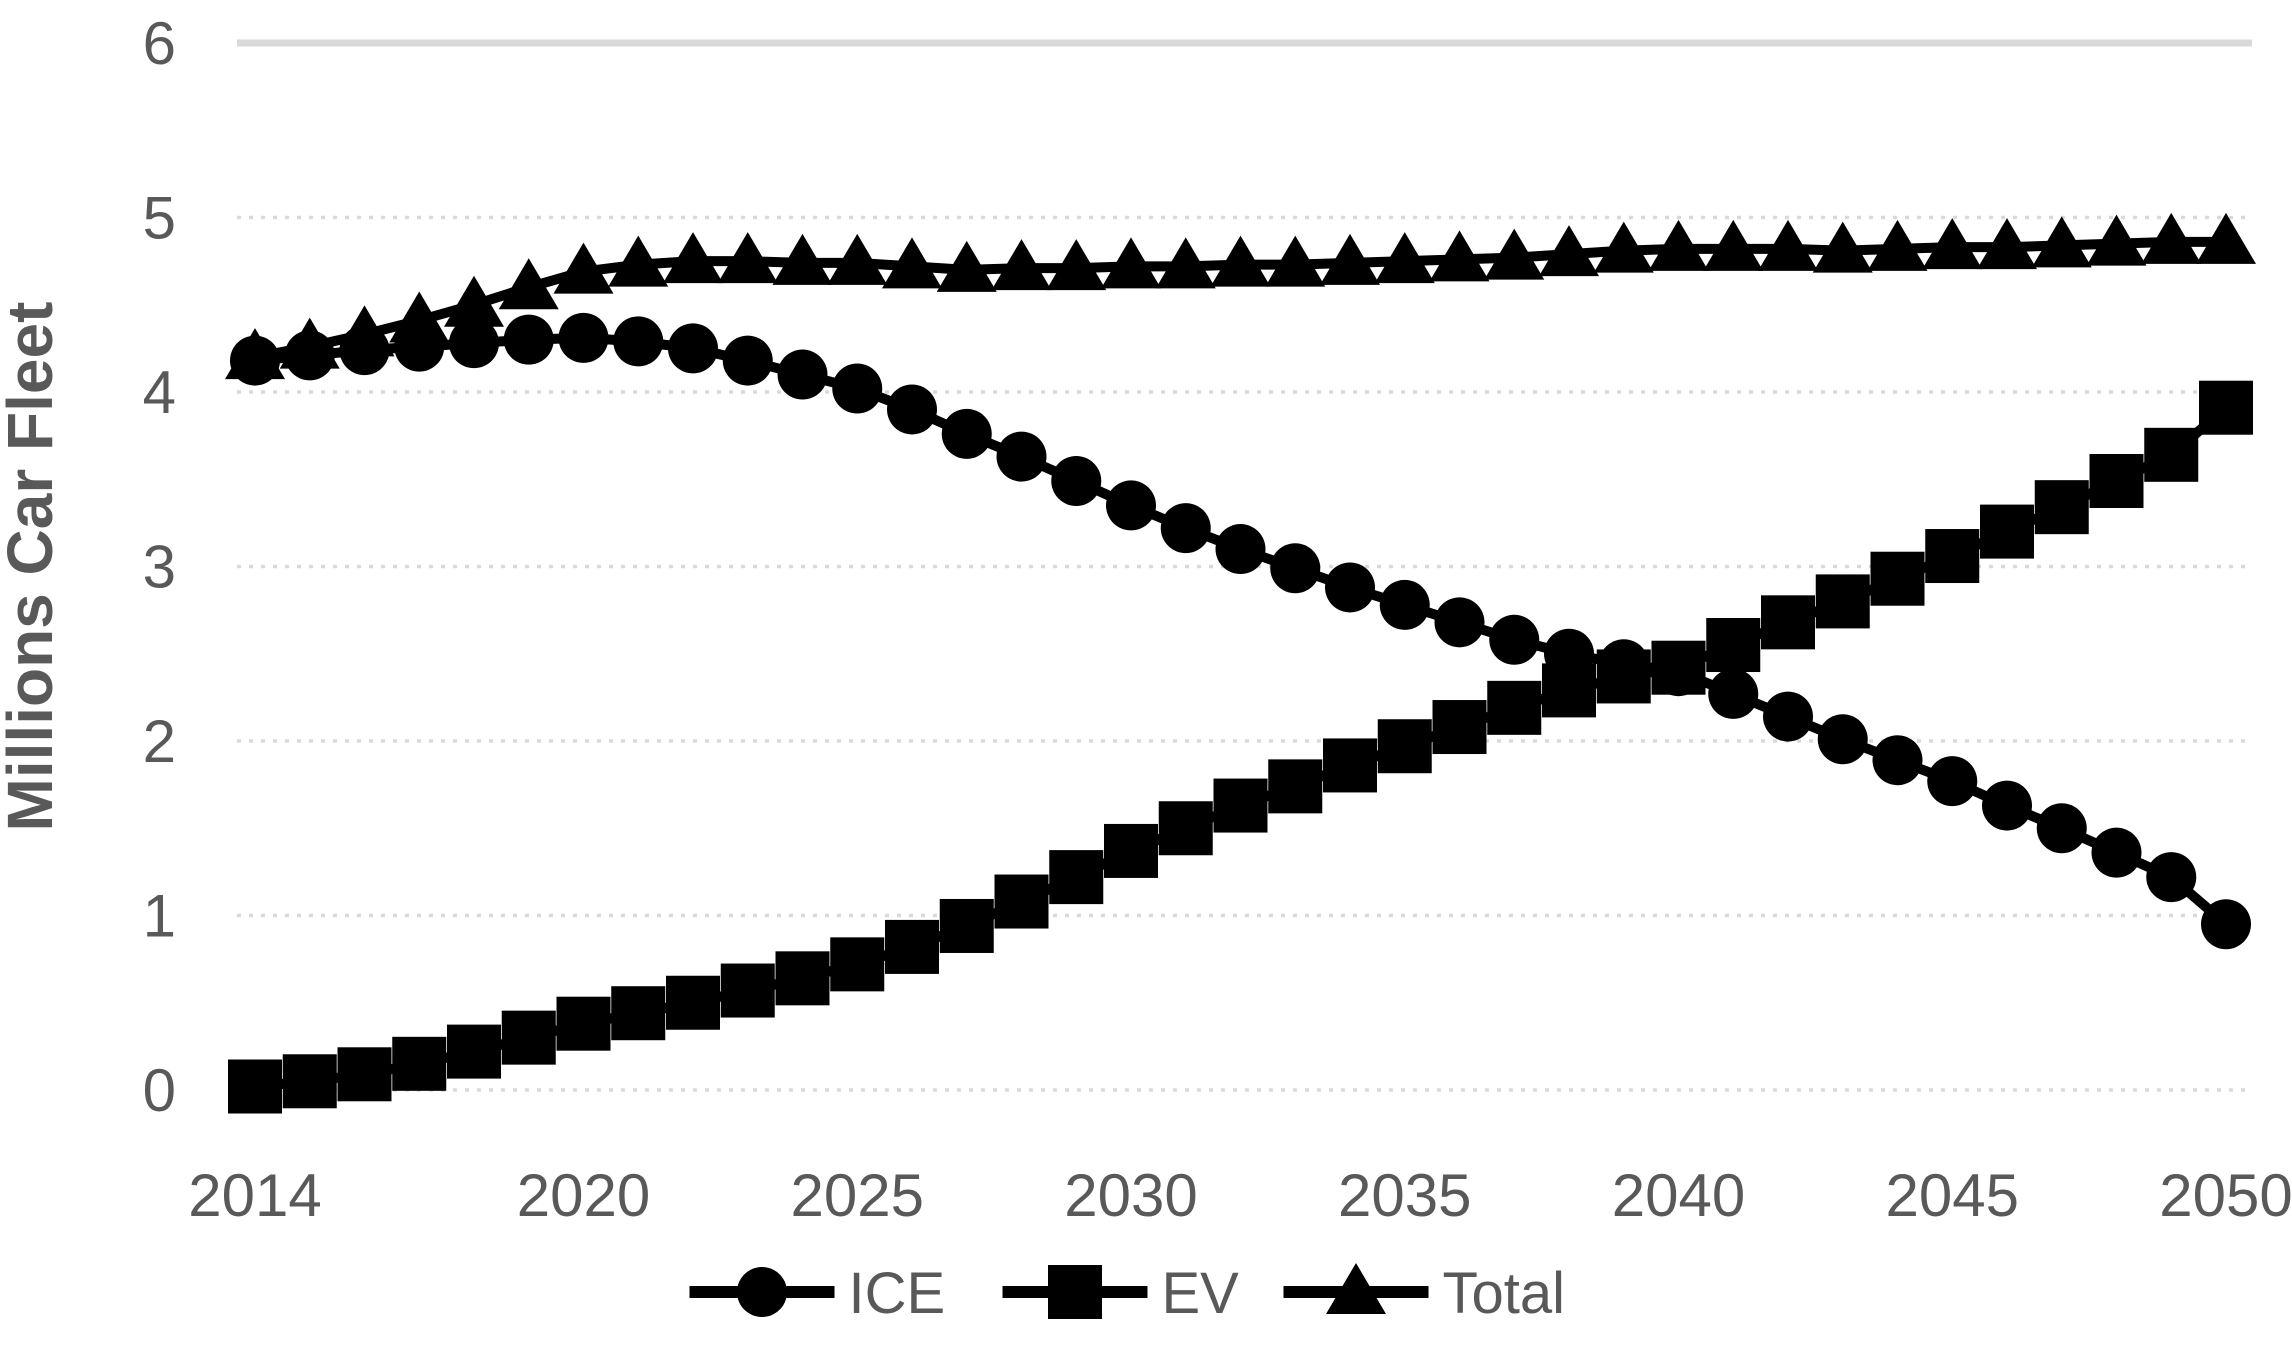 Image resolution: width=2292 pixels, height=1352 pixels. Describe the element at coordinates (762, 1292) in the screenshot. I see `legend-circle-marker-icon` at that location.